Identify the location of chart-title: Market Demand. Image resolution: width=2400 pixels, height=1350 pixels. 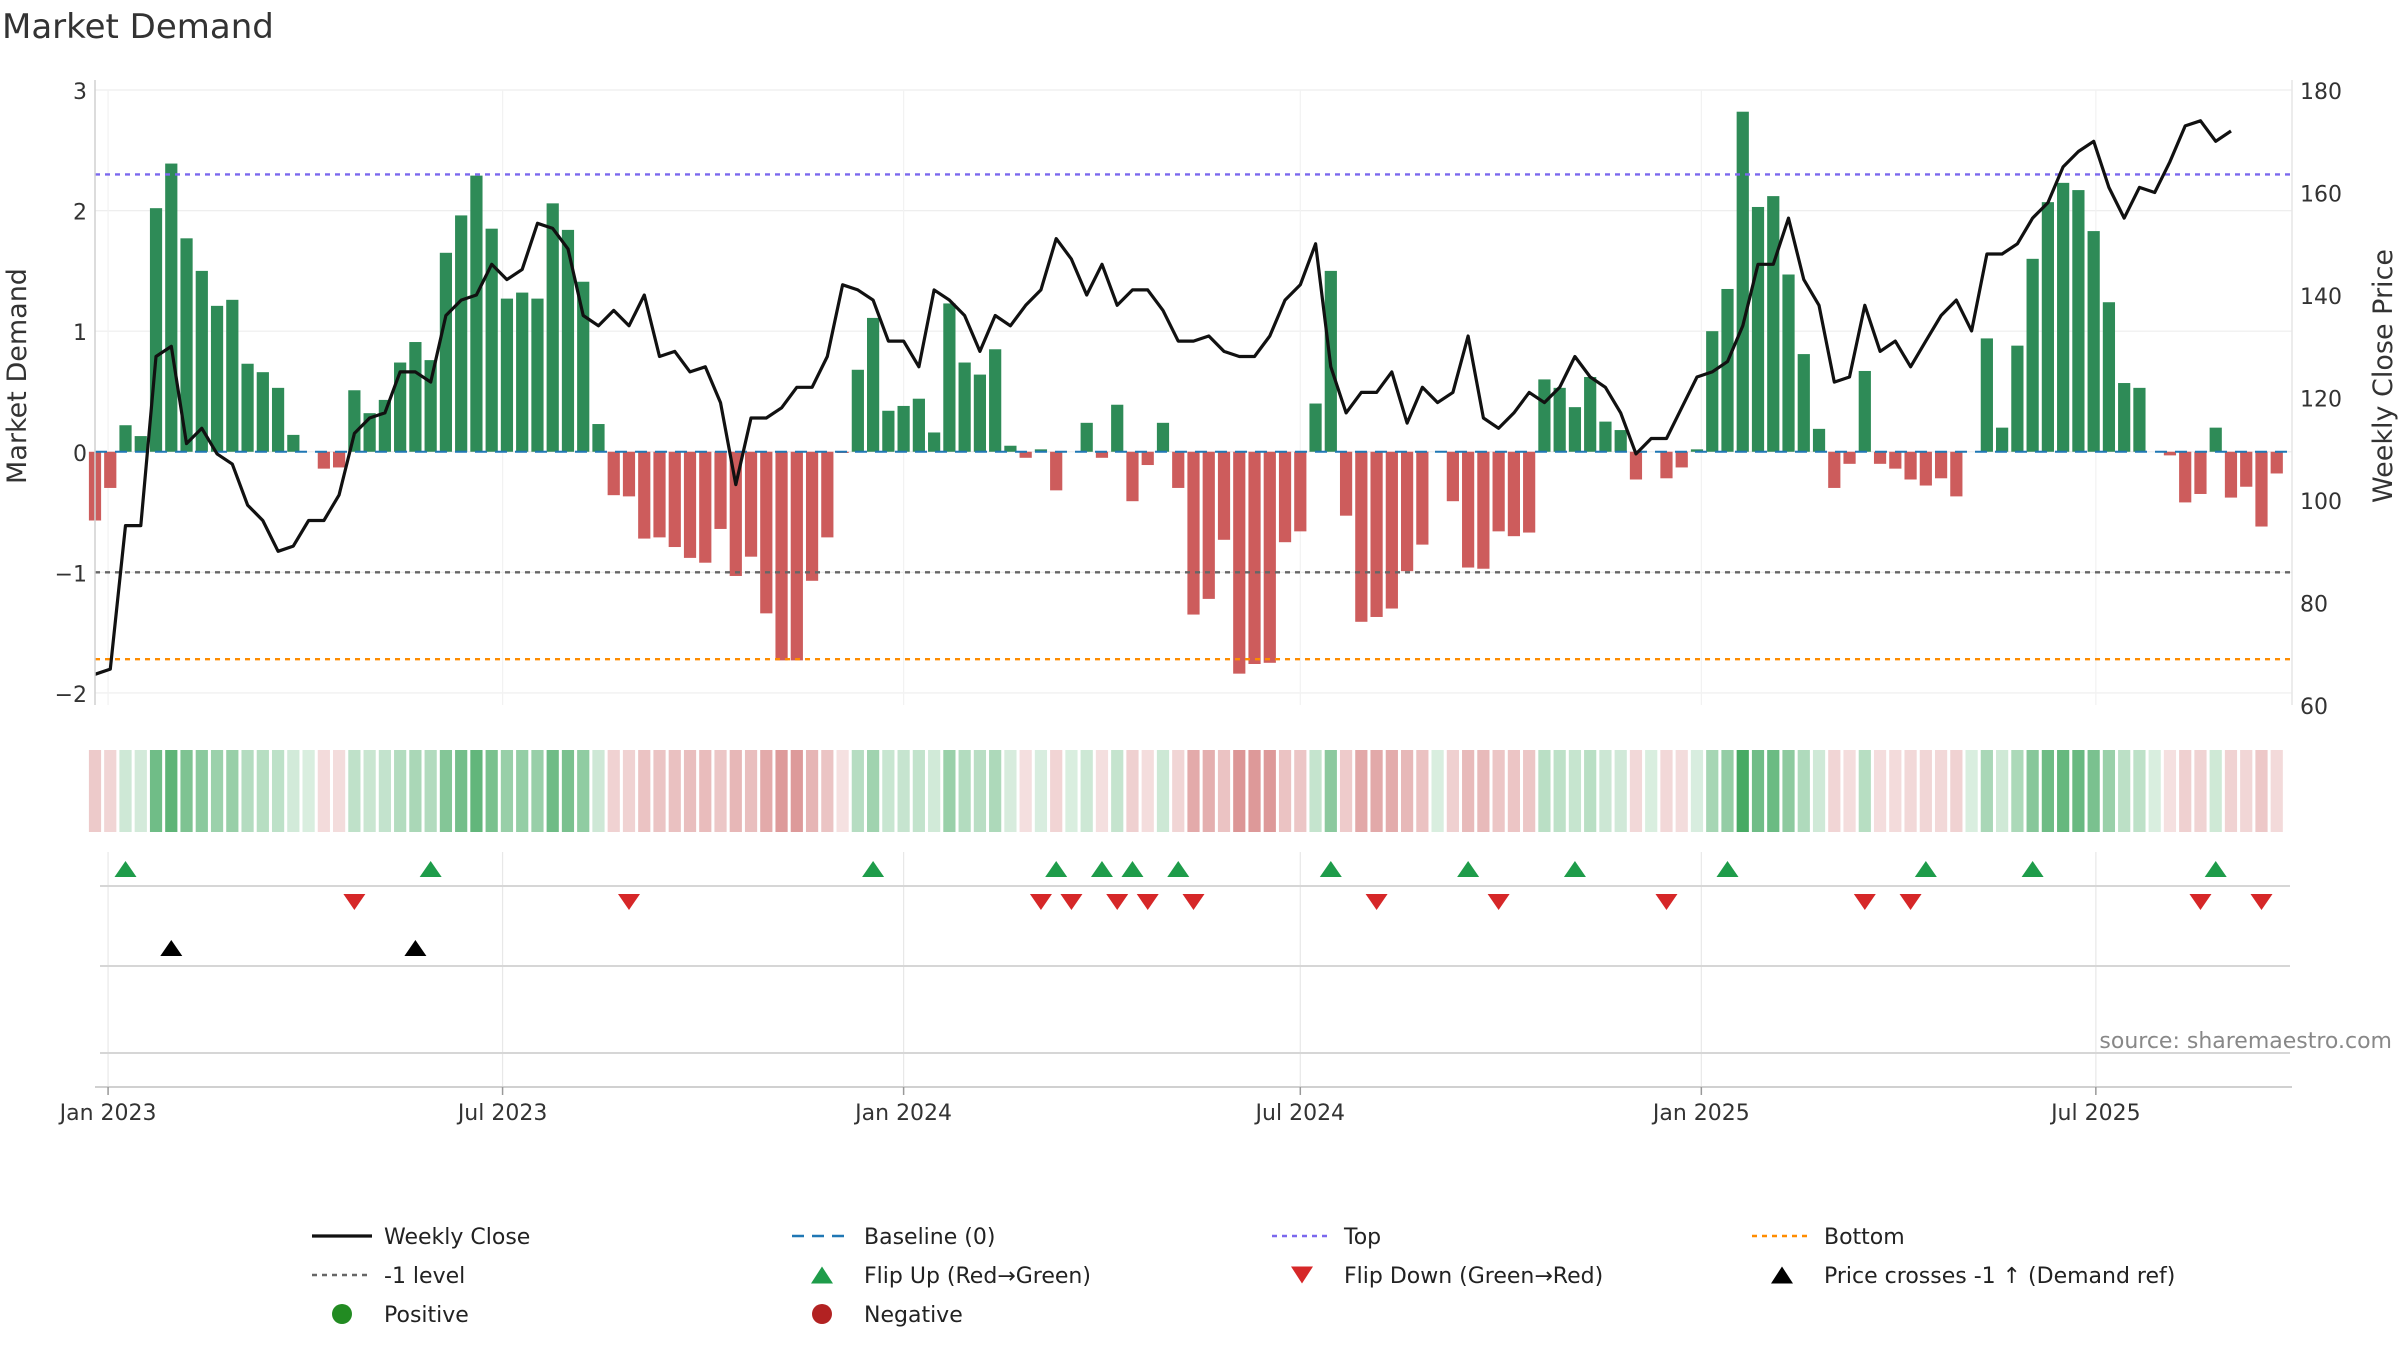
(138, 27).